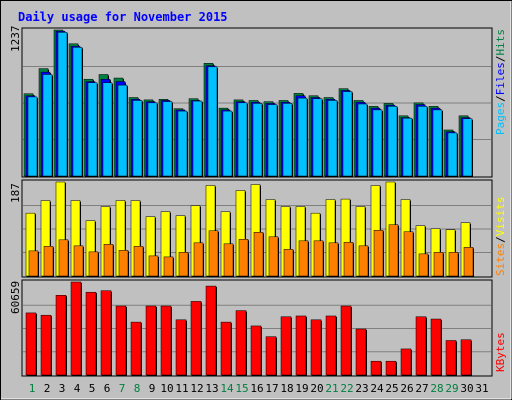 The image size is (512, 400). What do you see at coordinates (481, 388) in the screenshot?
I see `x-label-day-31: 31` at bounding box center [481, 388].